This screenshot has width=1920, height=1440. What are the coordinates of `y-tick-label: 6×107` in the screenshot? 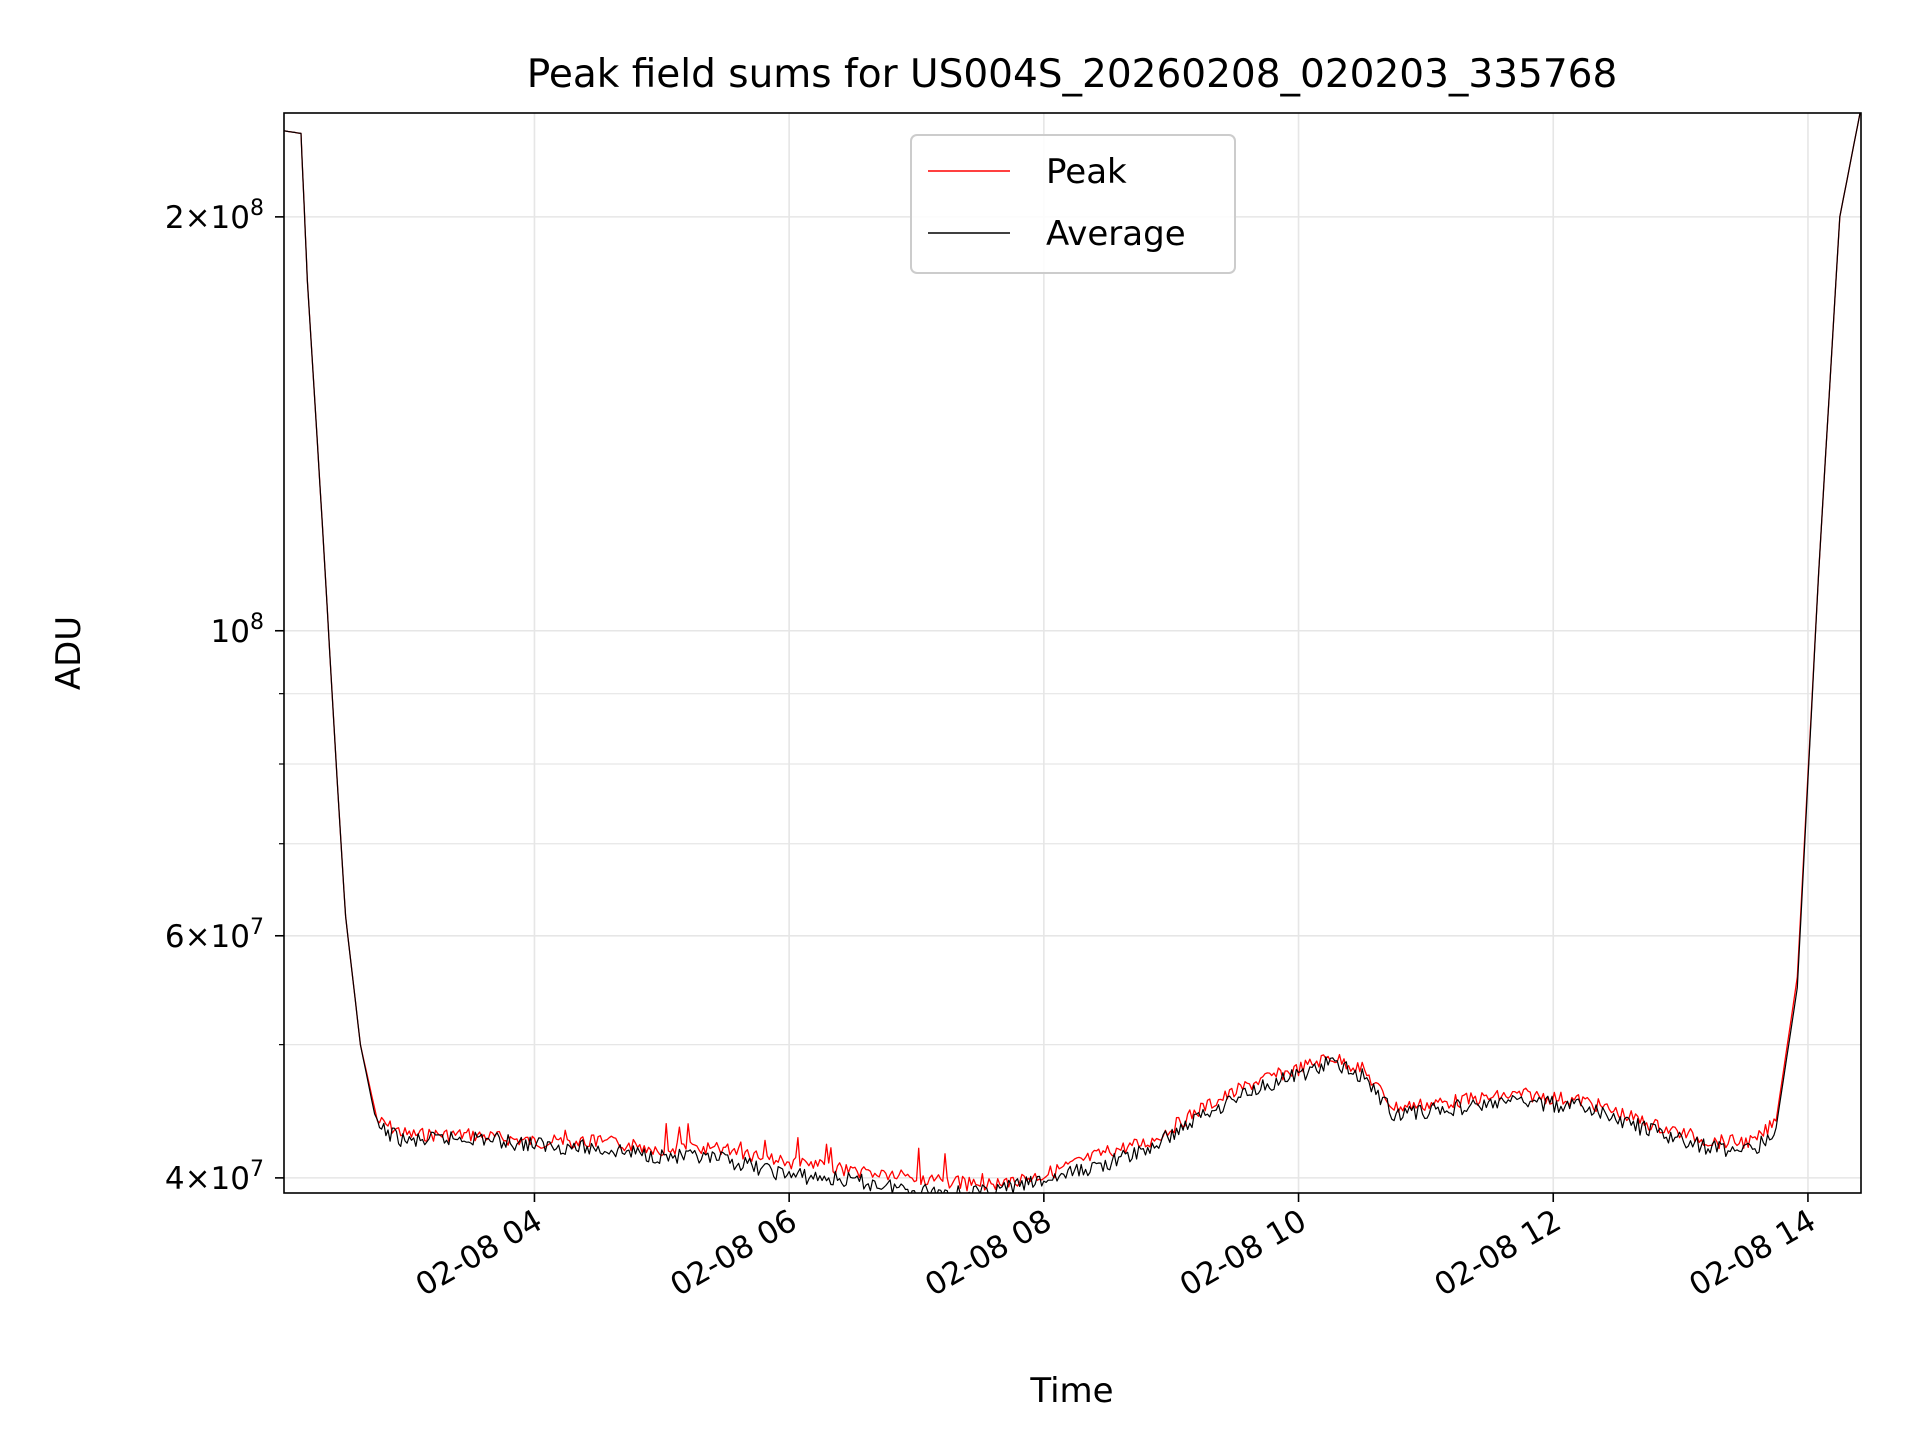 It's located at (214, 935).